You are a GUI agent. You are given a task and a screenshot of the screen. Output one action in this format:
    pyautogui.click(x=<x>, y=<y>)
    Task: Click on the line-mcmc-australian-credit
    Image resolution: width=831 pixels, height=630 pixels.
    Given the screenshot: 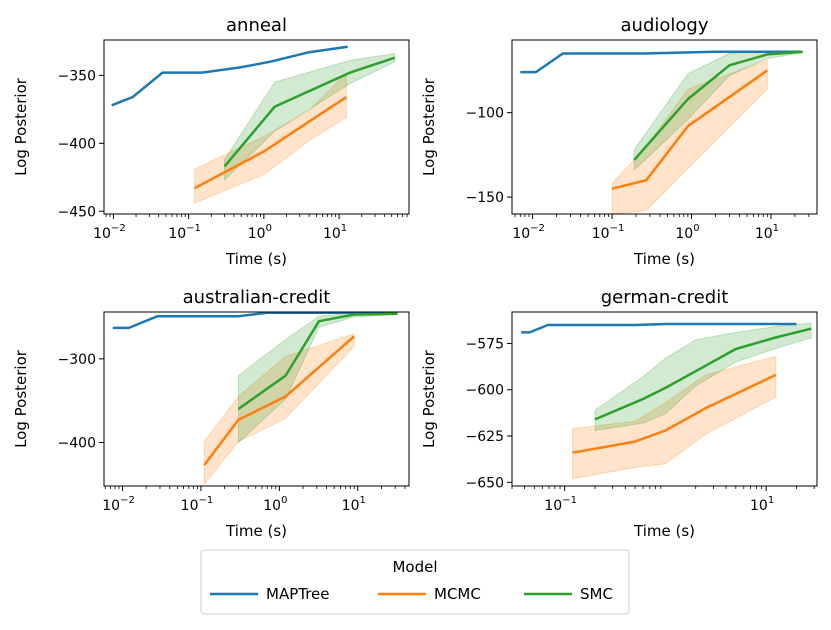 What is the action you would take?
    pyautogui.click(x=279, y=400)
    